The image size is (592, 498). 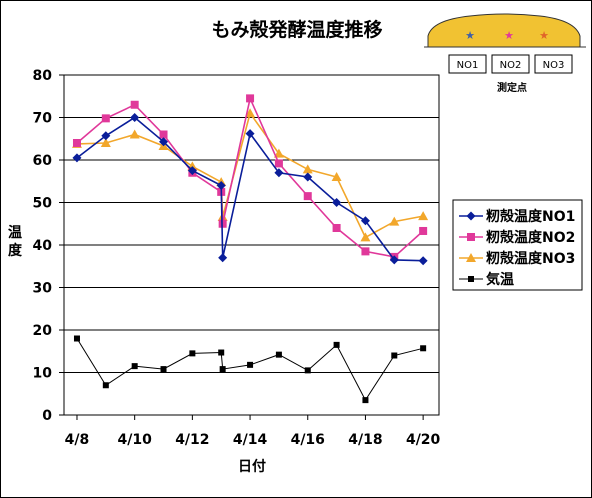 I want to click on legend-label: 気温, so click(x=500, y=279).